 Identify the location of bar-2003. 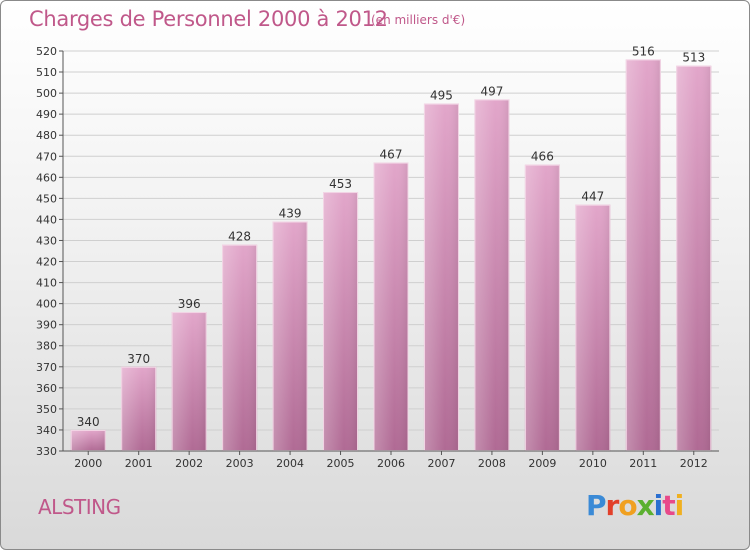
(240, 347).